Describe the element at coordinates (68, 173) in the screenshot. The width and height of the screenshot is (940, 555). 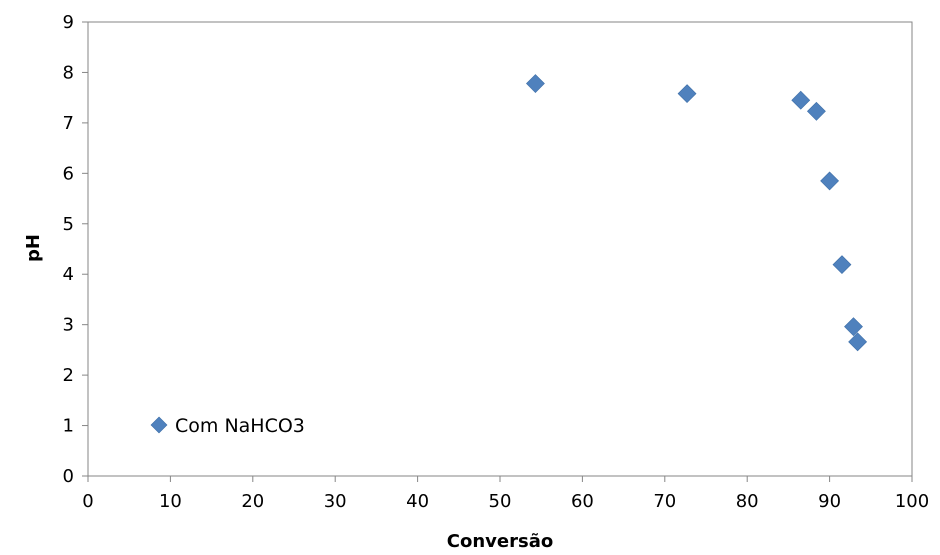
I see `y-tick-label: 6` at that location.